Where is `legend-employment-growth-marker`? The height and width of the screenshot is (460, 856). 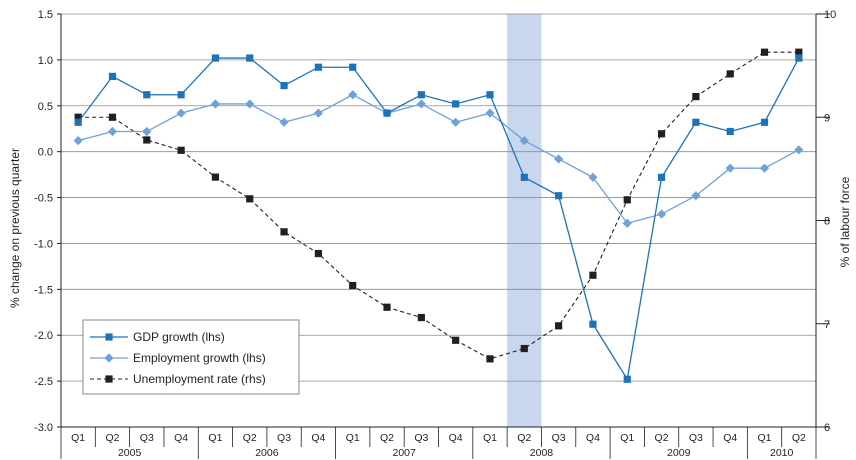
legend-employment-growth-marker is located at coordinates (109, 358).